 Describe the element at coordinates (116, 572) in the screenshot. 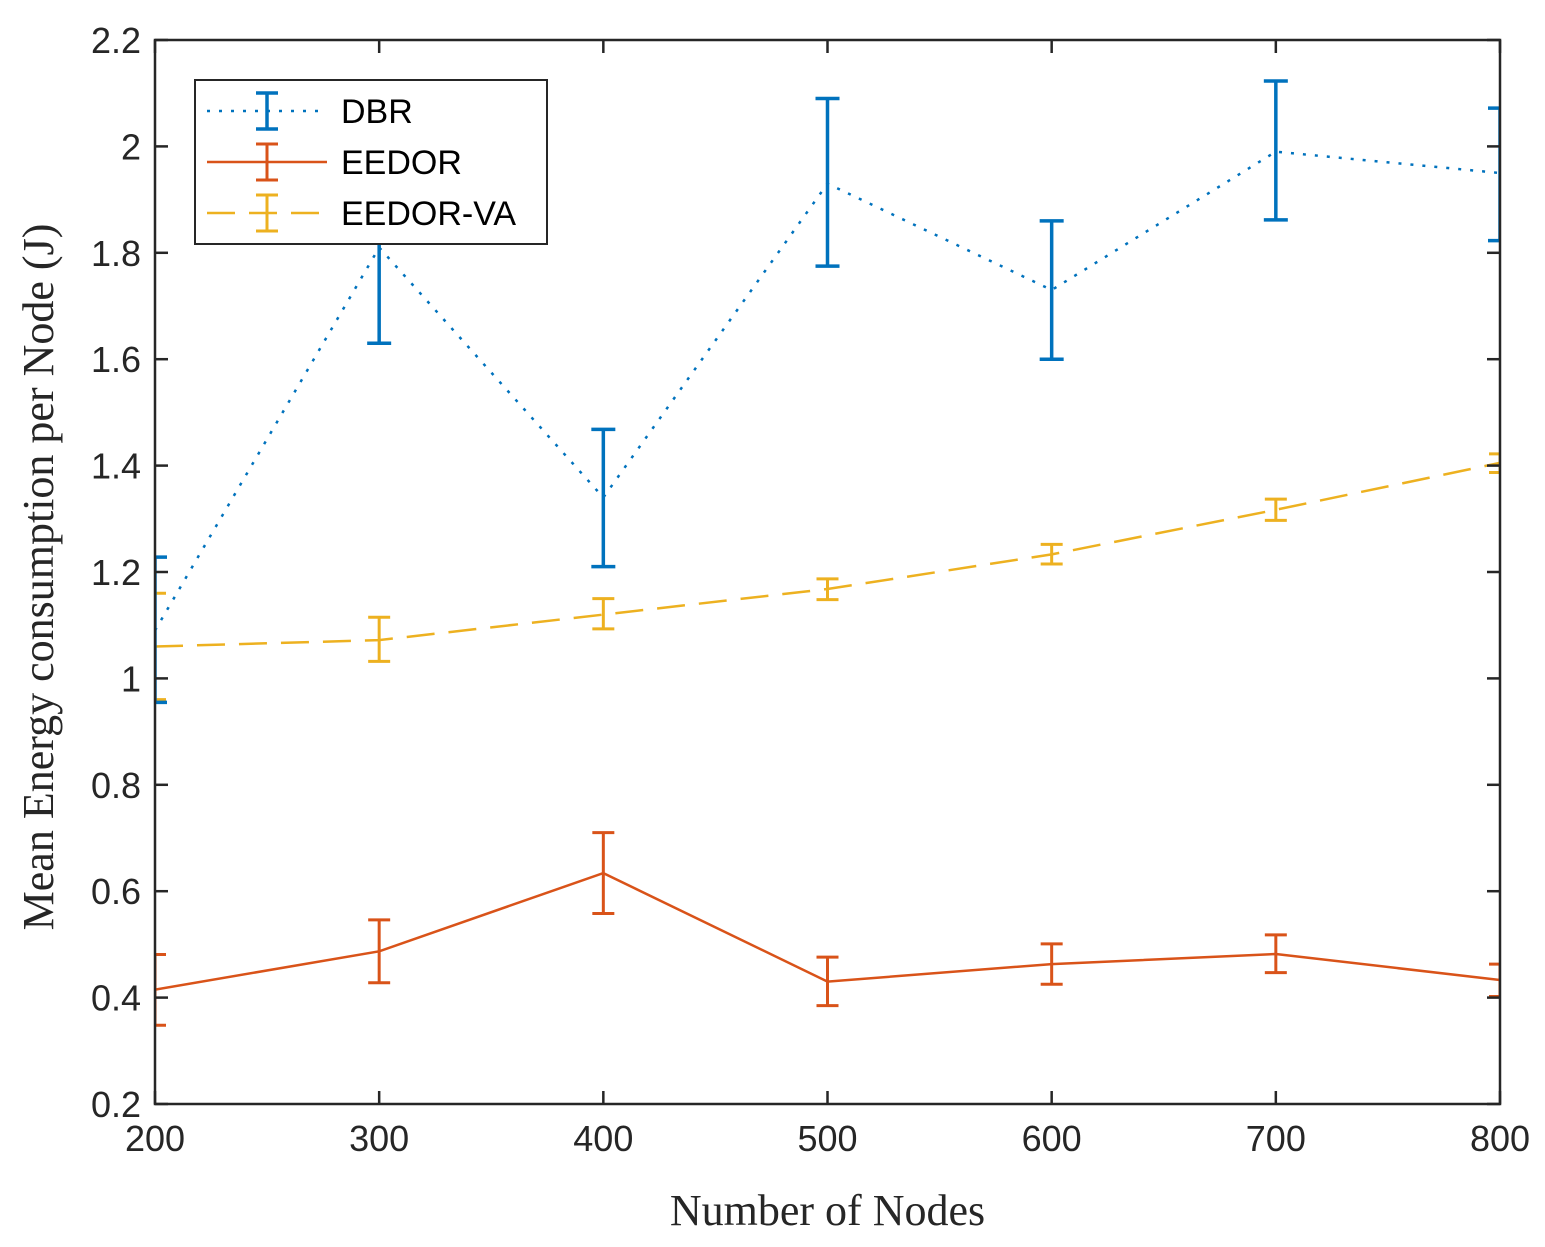

I see `y-tick-label: 1.2` at that location.